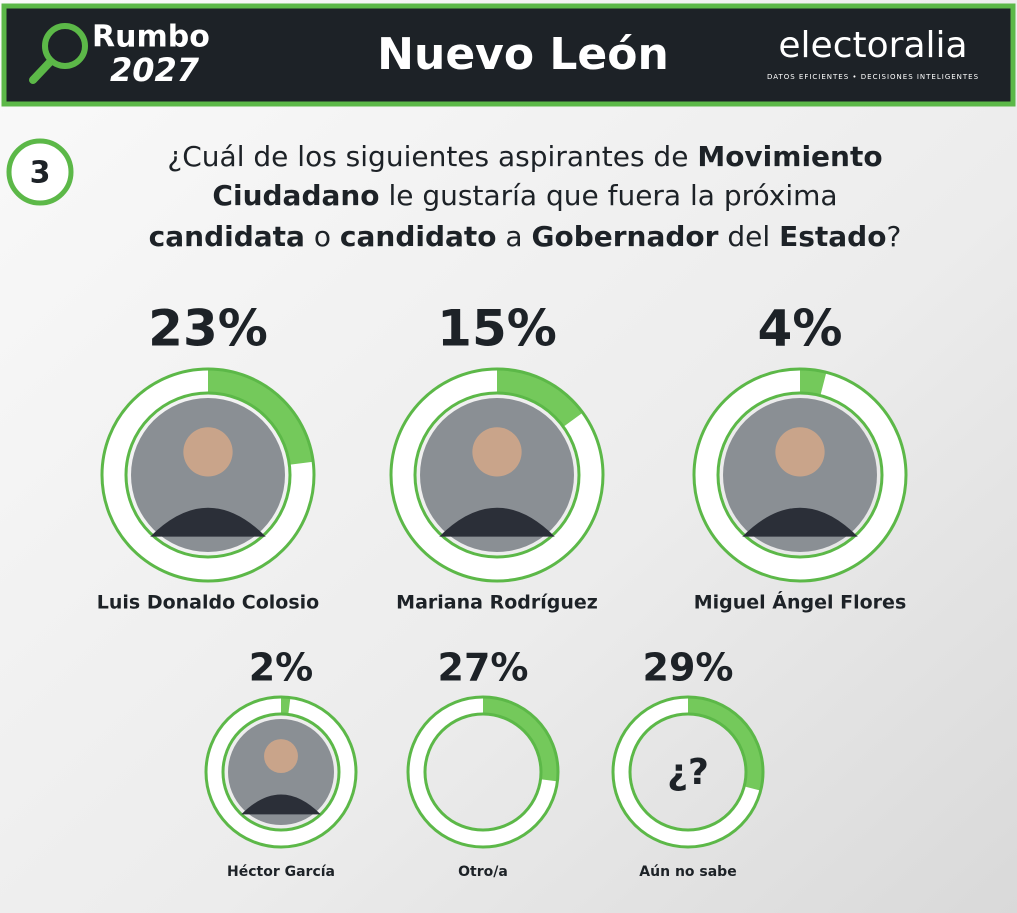  Describe the element at coordinates (687, 872) in the screenshot. I see `candidate-name: Aún no sabe` at that location.